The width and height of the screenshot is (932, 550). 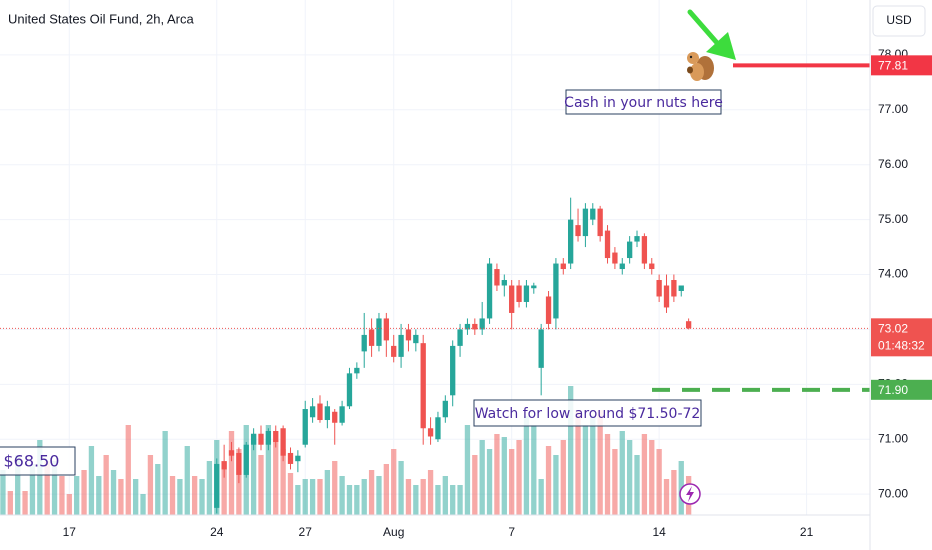 I want to click on x-tick-label: 14, so click(x=659, y=532).